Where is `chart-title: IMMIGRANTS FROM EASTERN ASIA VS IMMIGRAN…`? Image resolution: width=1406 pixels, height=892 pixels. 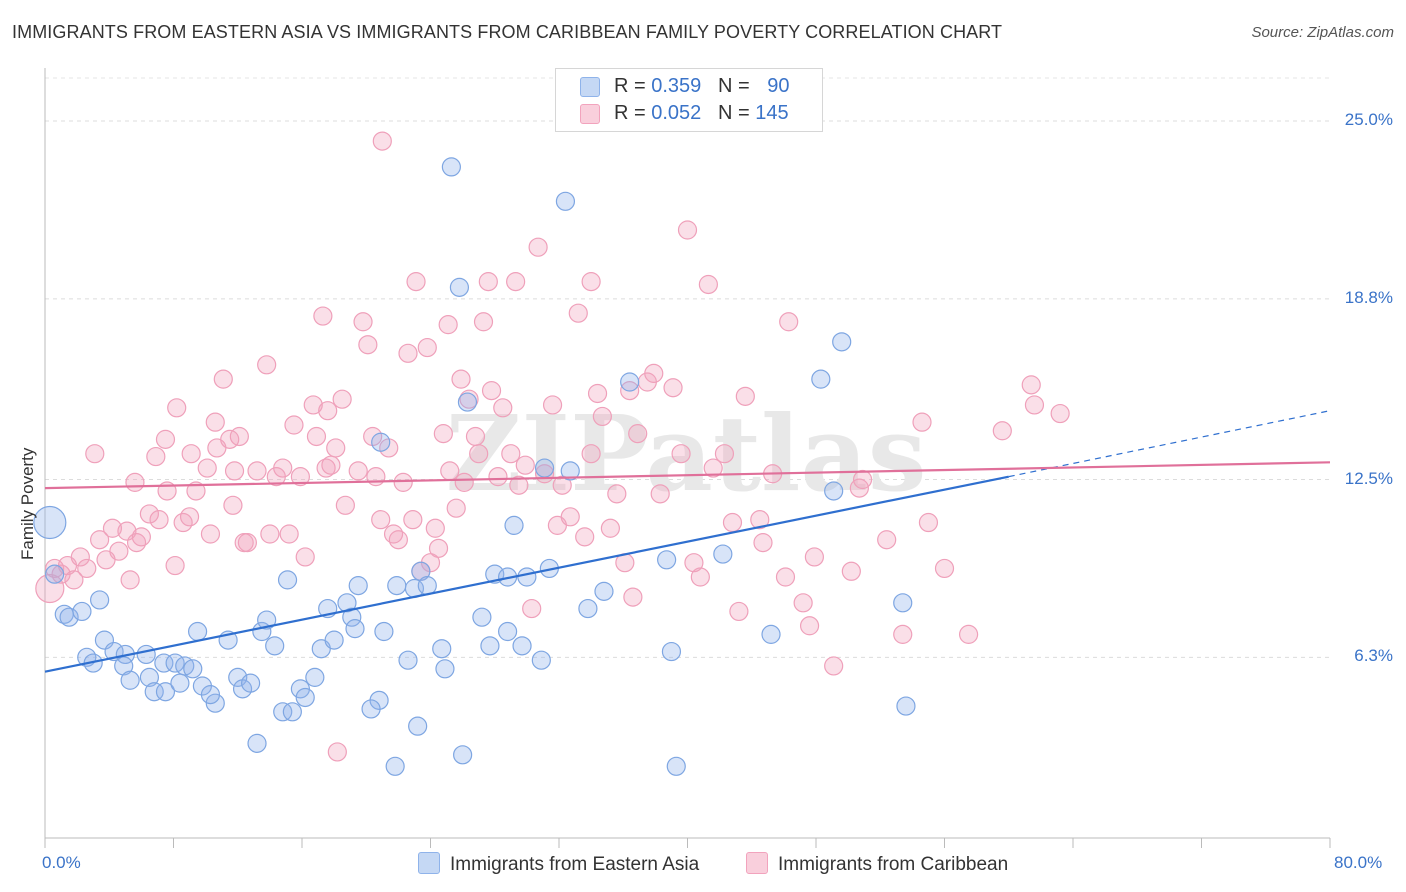
chart-title: IMMIGRANTS FROM EASTERN ASIA VS IMMIGRAN… is located at coordinates (507, 32).